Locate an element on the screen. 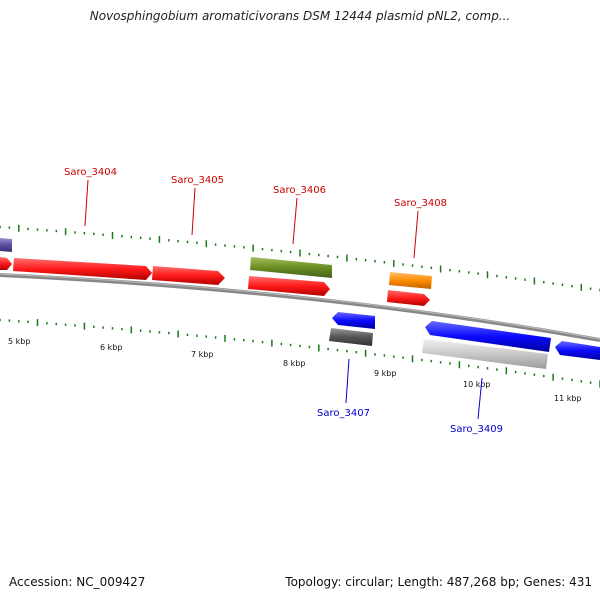  plasmid-backbone is located at coordinates (300, 307).